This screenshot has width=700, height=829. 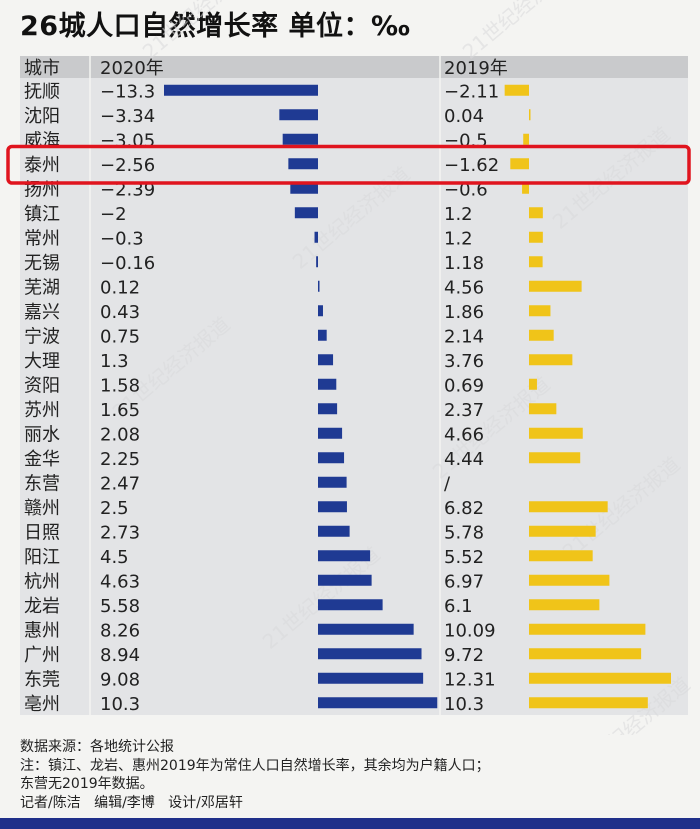 I want to click on city-label: 宁波, so click(x=42, y=336).